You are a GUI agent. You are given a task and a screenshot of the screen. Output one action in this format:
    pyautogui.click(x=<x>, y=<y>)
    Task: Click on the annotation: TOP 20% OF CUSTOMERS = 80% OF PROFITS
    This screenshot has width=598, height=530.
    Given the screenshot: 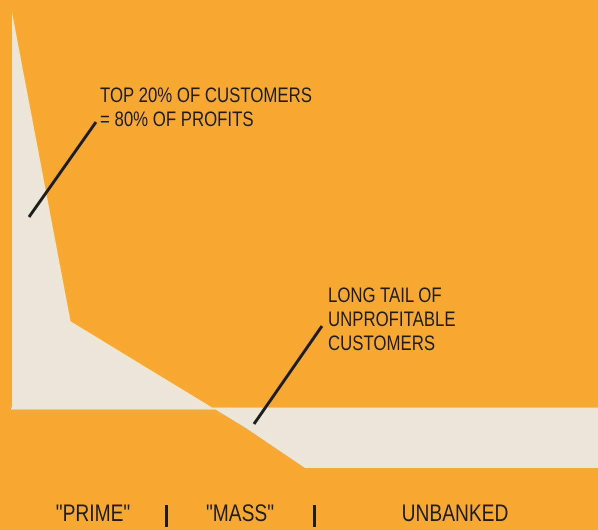 What is the action you would take?
    pyautogui.click(x=206, y=108)
    